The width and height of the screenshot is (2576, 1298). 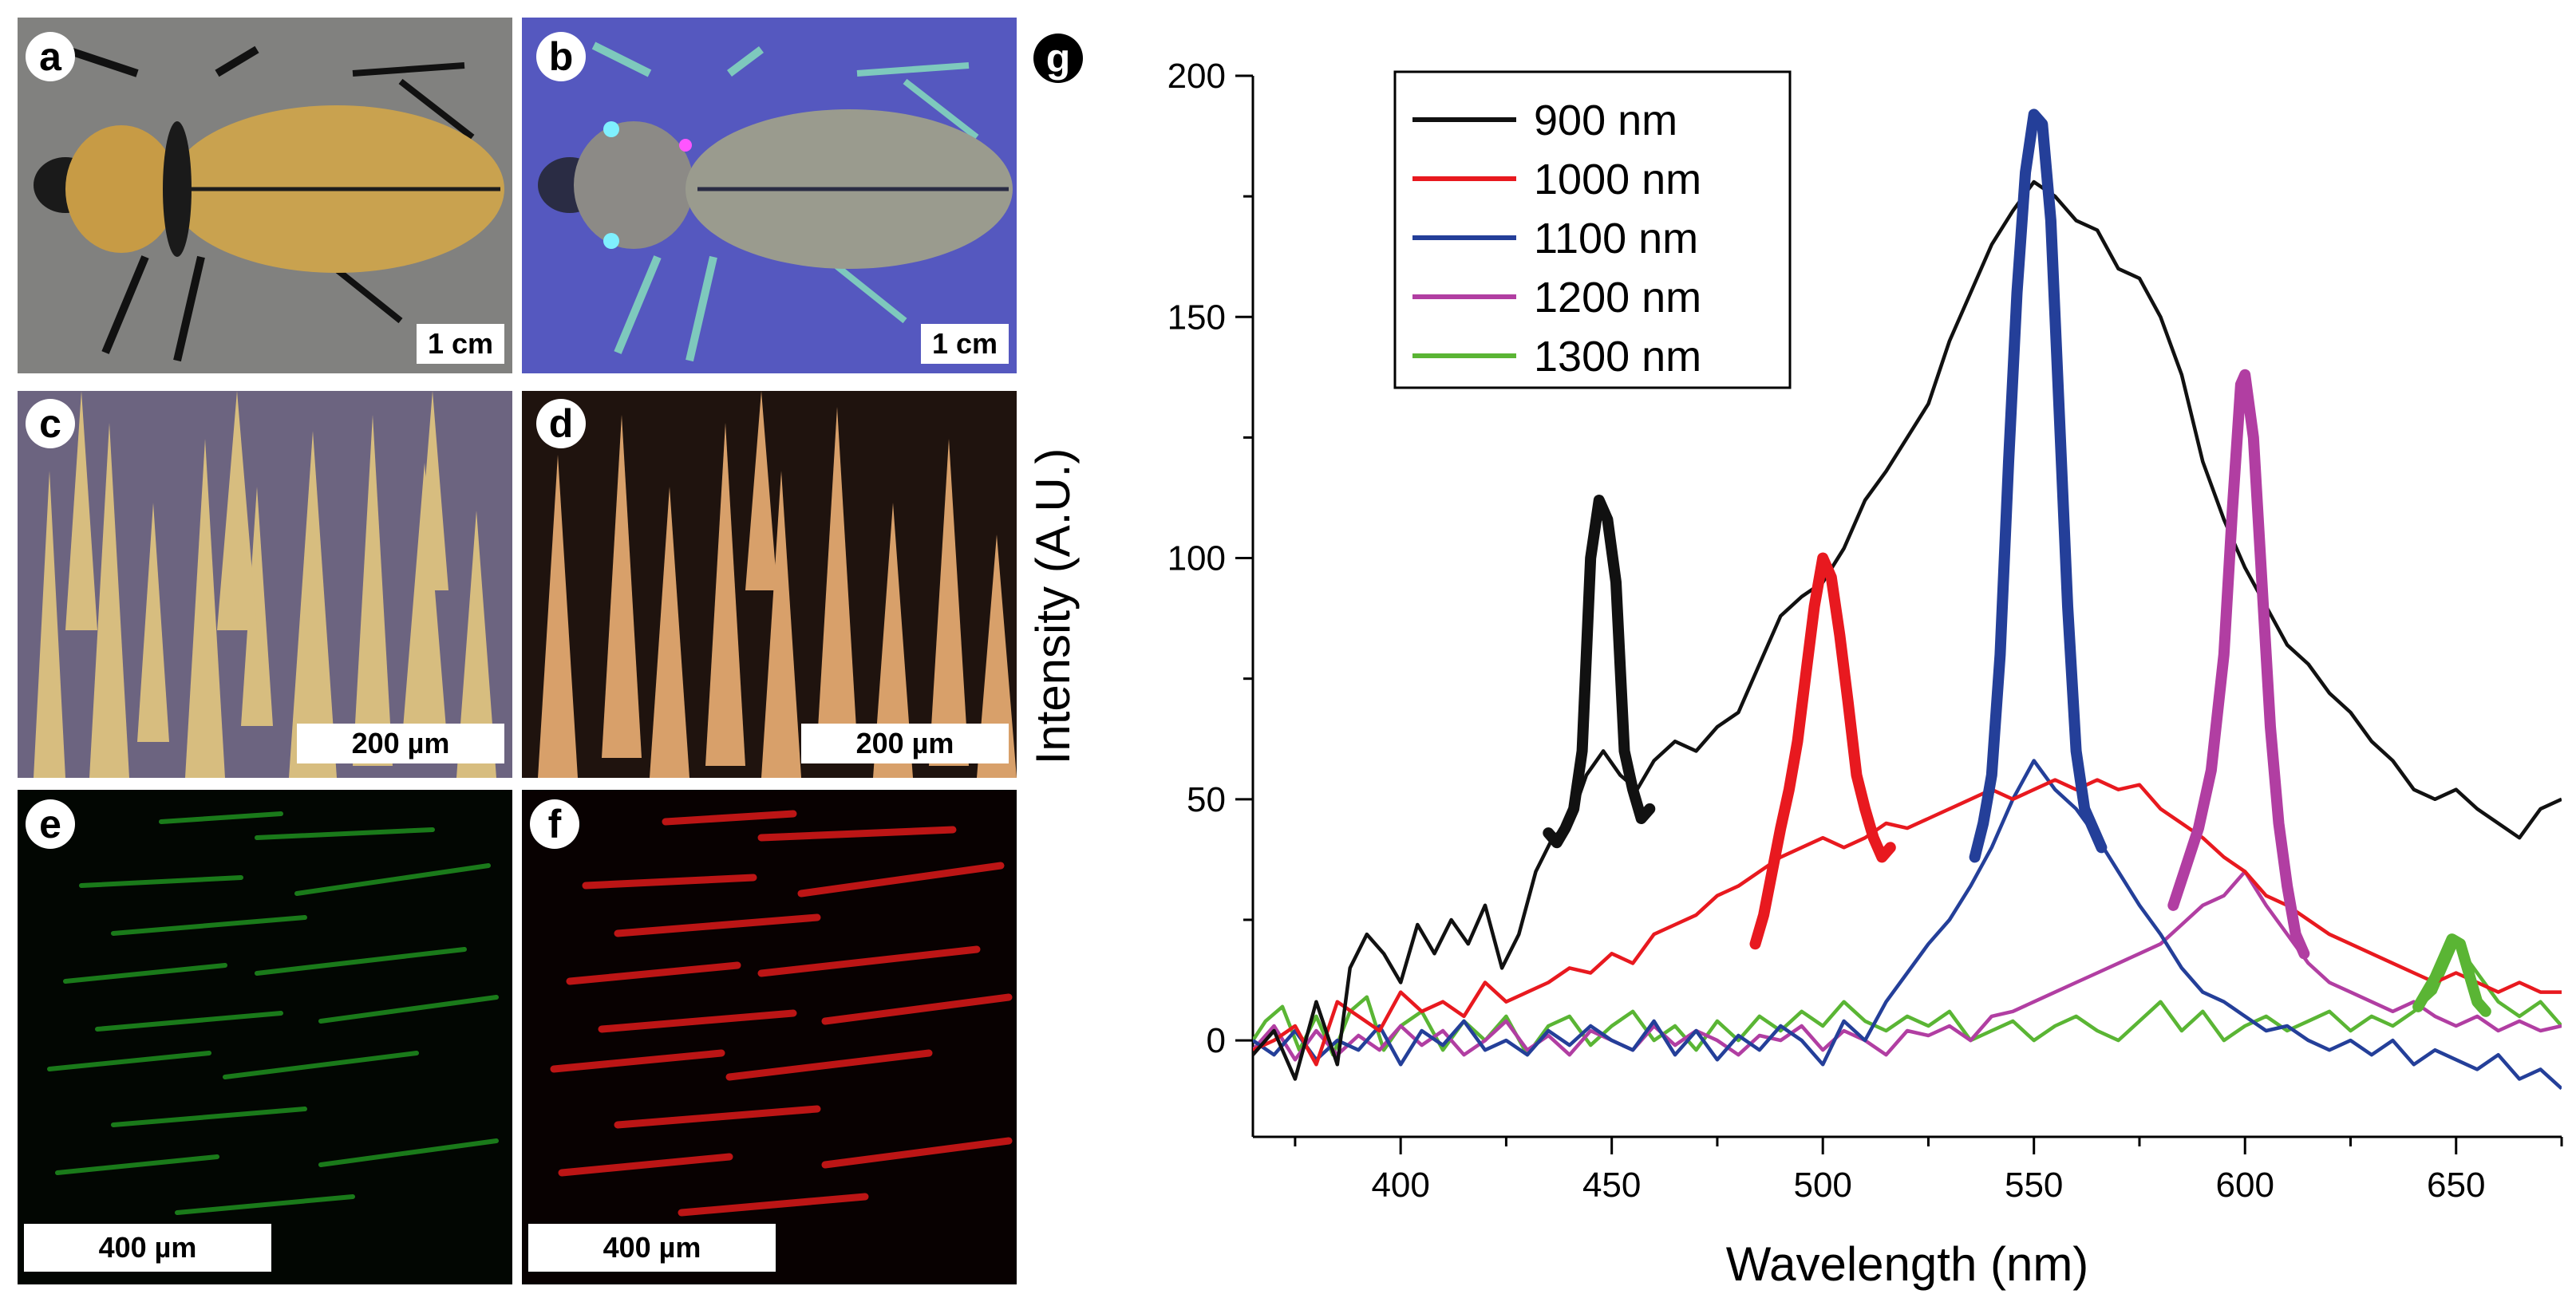 I want to click on panel-label: e, so click(x=50, y=824).